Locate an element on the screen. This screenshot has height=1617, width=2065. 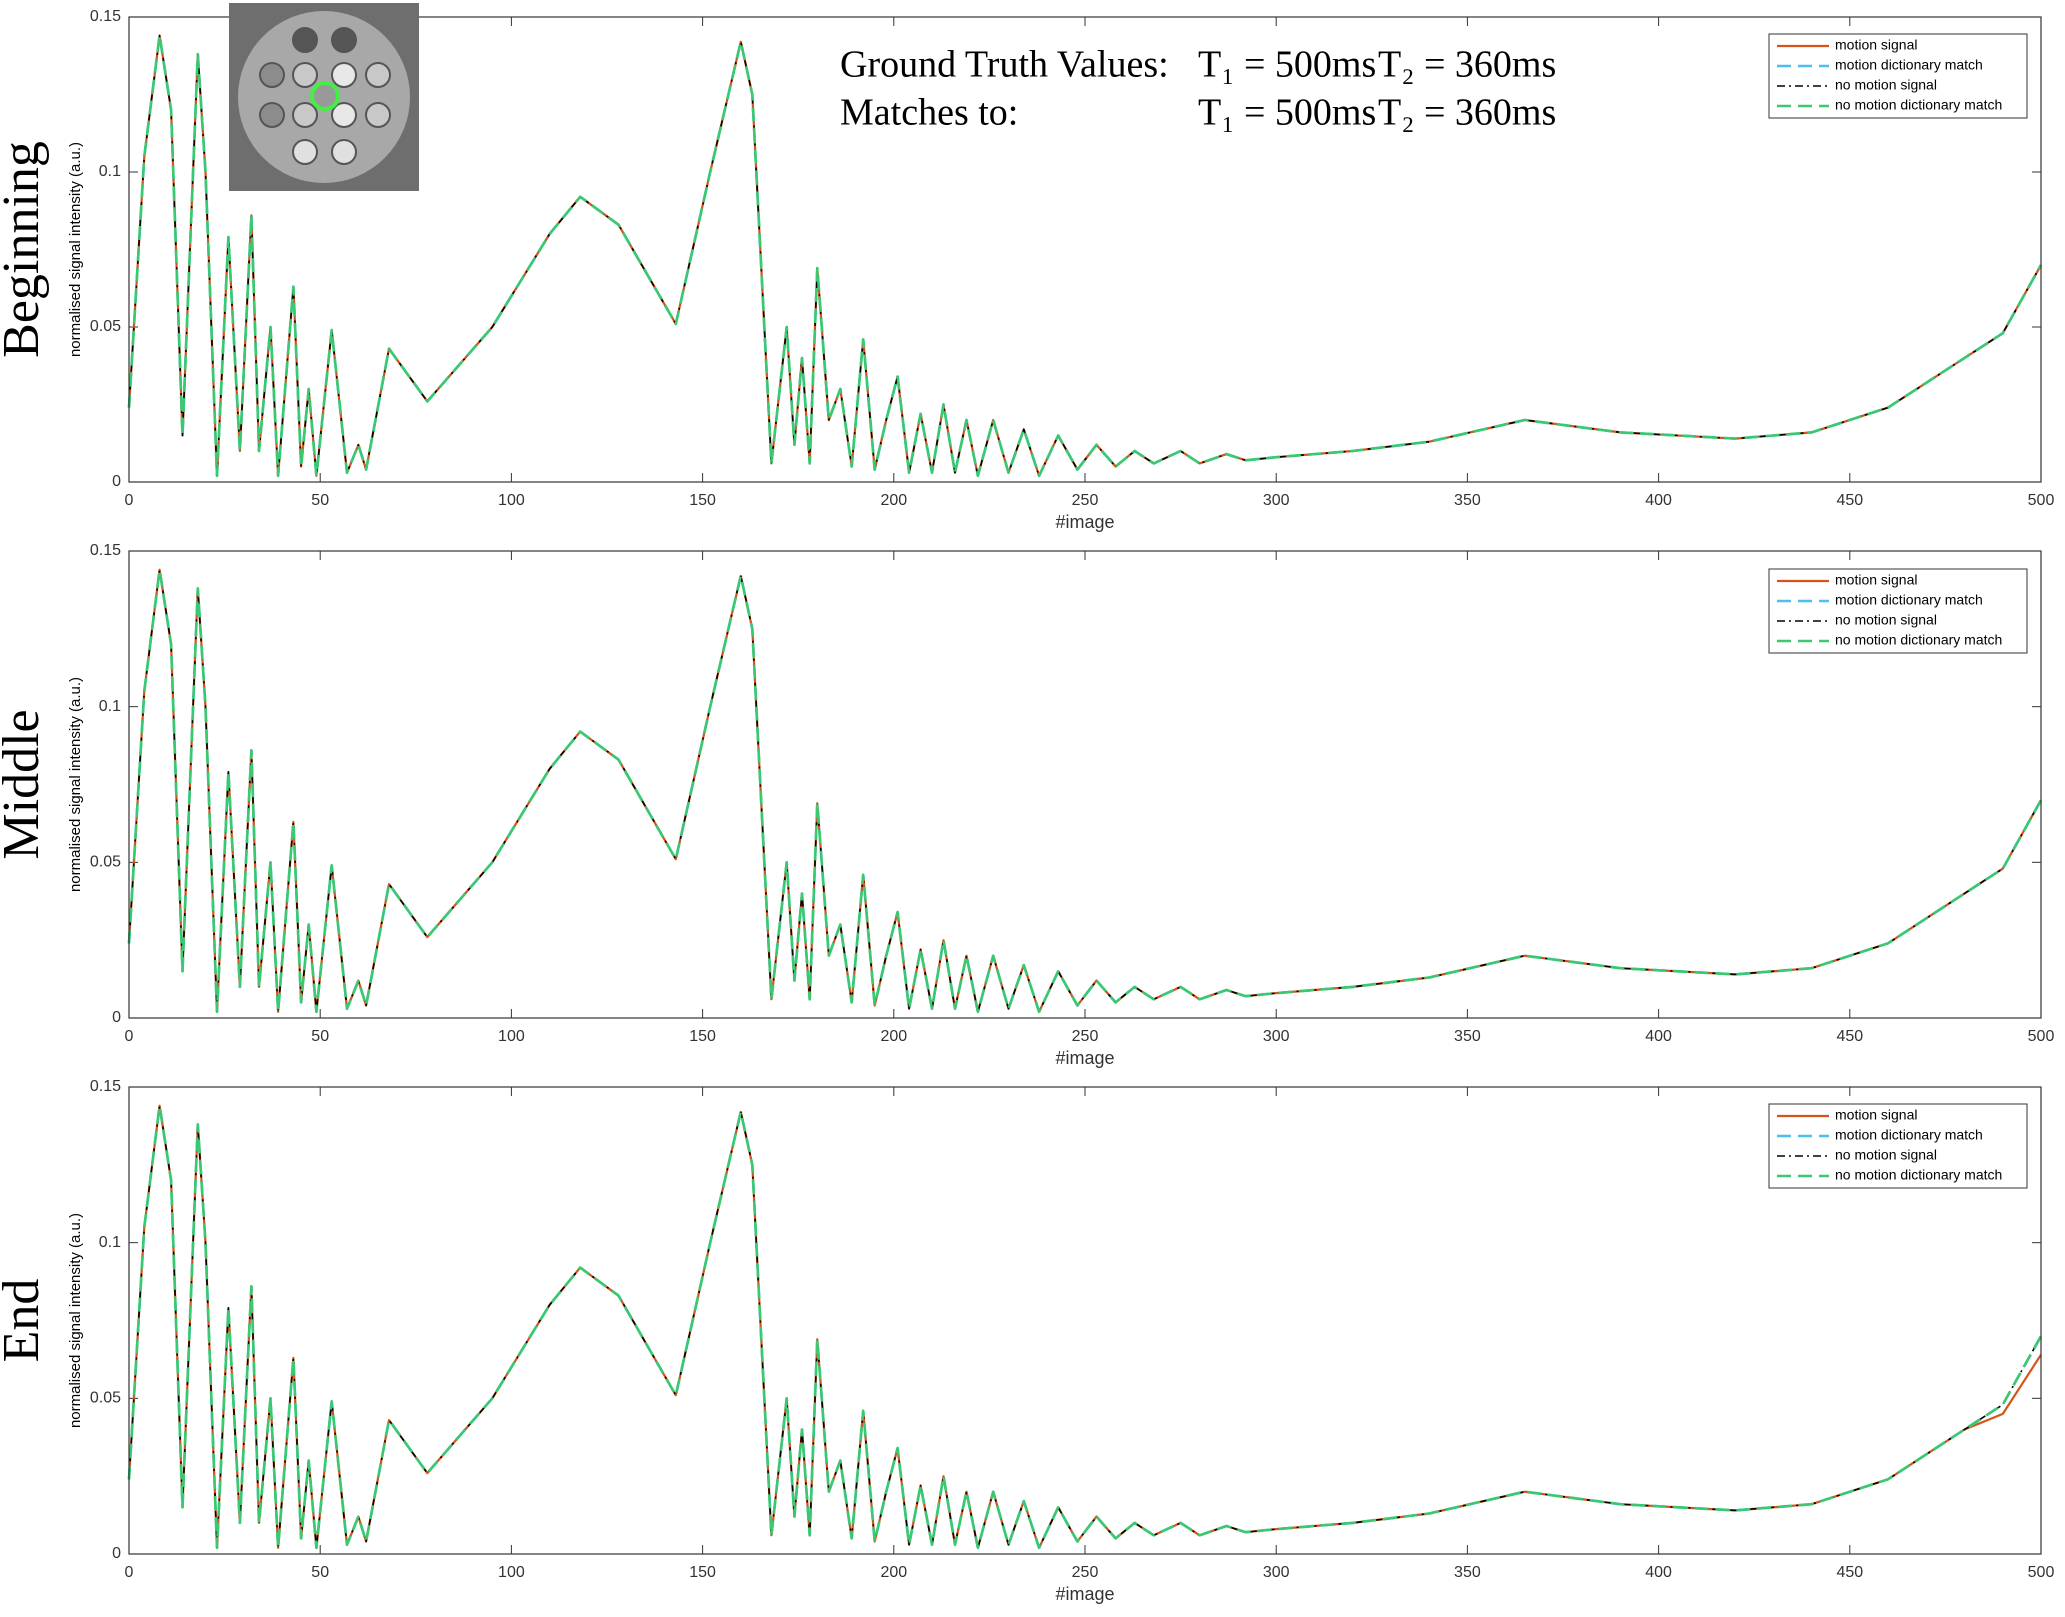
annotation: Ground Truth Values: is located at coordinates (1004, 65).